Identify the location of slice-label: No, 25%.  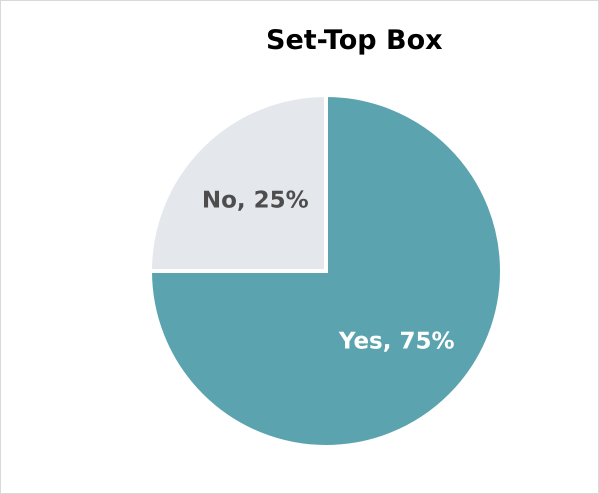
(255, 200).